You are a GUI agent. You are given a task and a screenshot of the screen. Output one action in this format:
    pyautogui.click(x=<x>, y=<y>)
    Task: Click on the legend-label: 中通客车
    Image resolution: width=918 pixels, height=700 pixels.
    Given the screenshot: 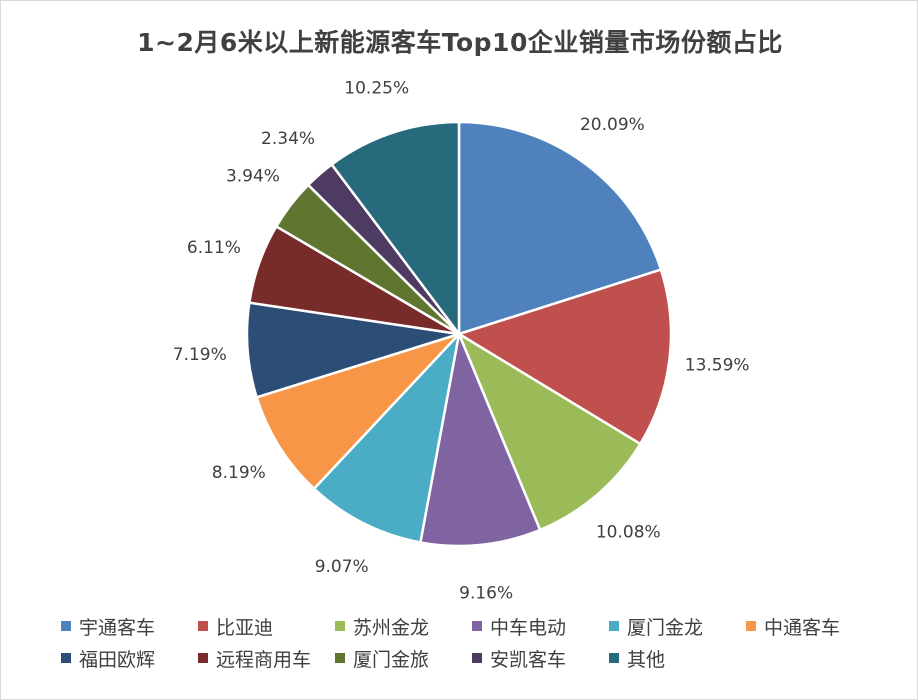 What is the action you would take?
    pyautogui.click(x=802, y=627)
    